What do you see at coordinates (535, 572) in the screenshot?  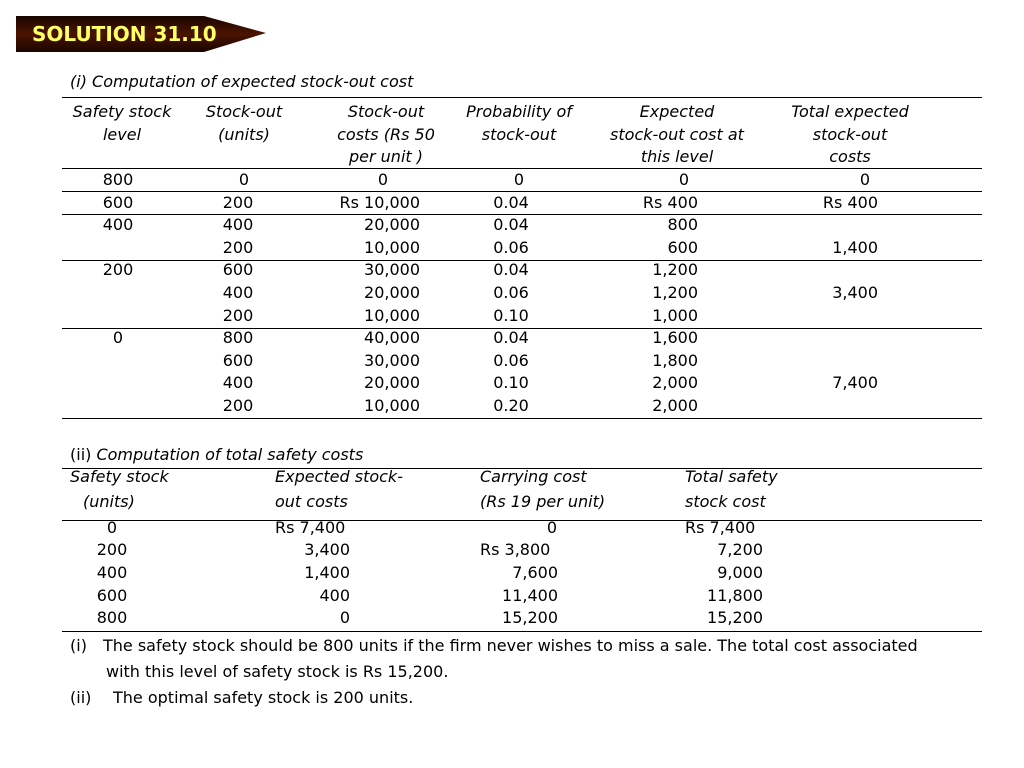 I see `table-cell: 7,600` at bounding box center [535, 572].